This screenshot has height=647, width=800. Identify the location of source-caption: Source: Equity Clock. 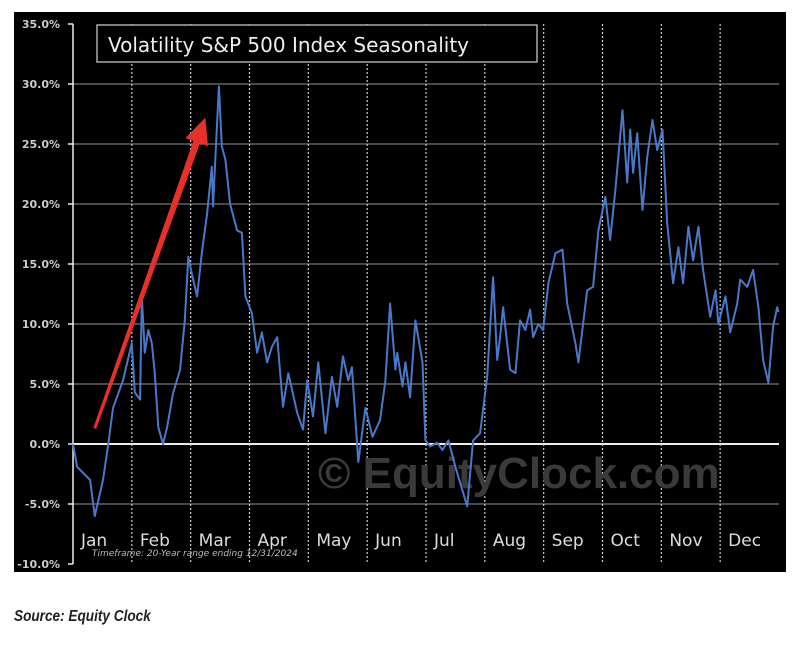
(82, 616).